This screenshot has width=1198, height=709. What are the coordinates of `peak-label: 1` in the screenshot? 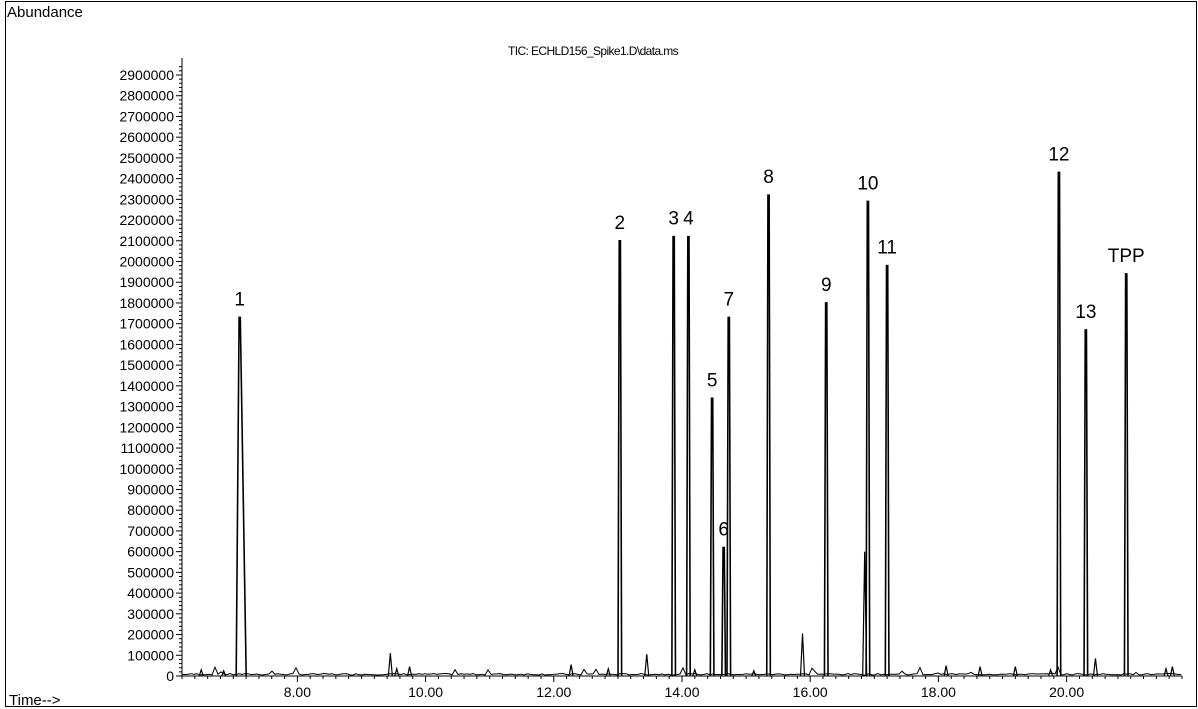 It's located at (239, 299).